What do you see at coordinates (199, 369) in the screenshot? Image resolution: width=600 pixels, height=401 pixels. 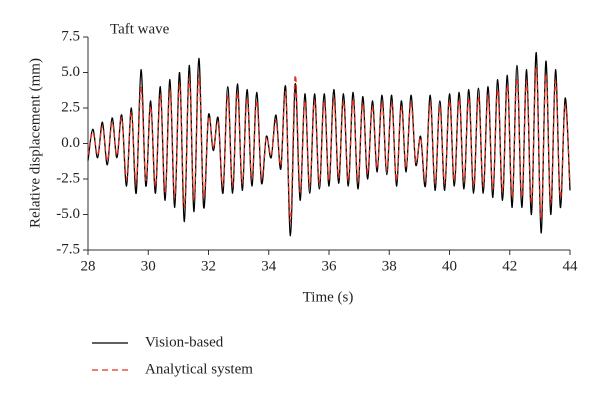 I see `legend-label: Analytical system` at bounding box center [199, 369].